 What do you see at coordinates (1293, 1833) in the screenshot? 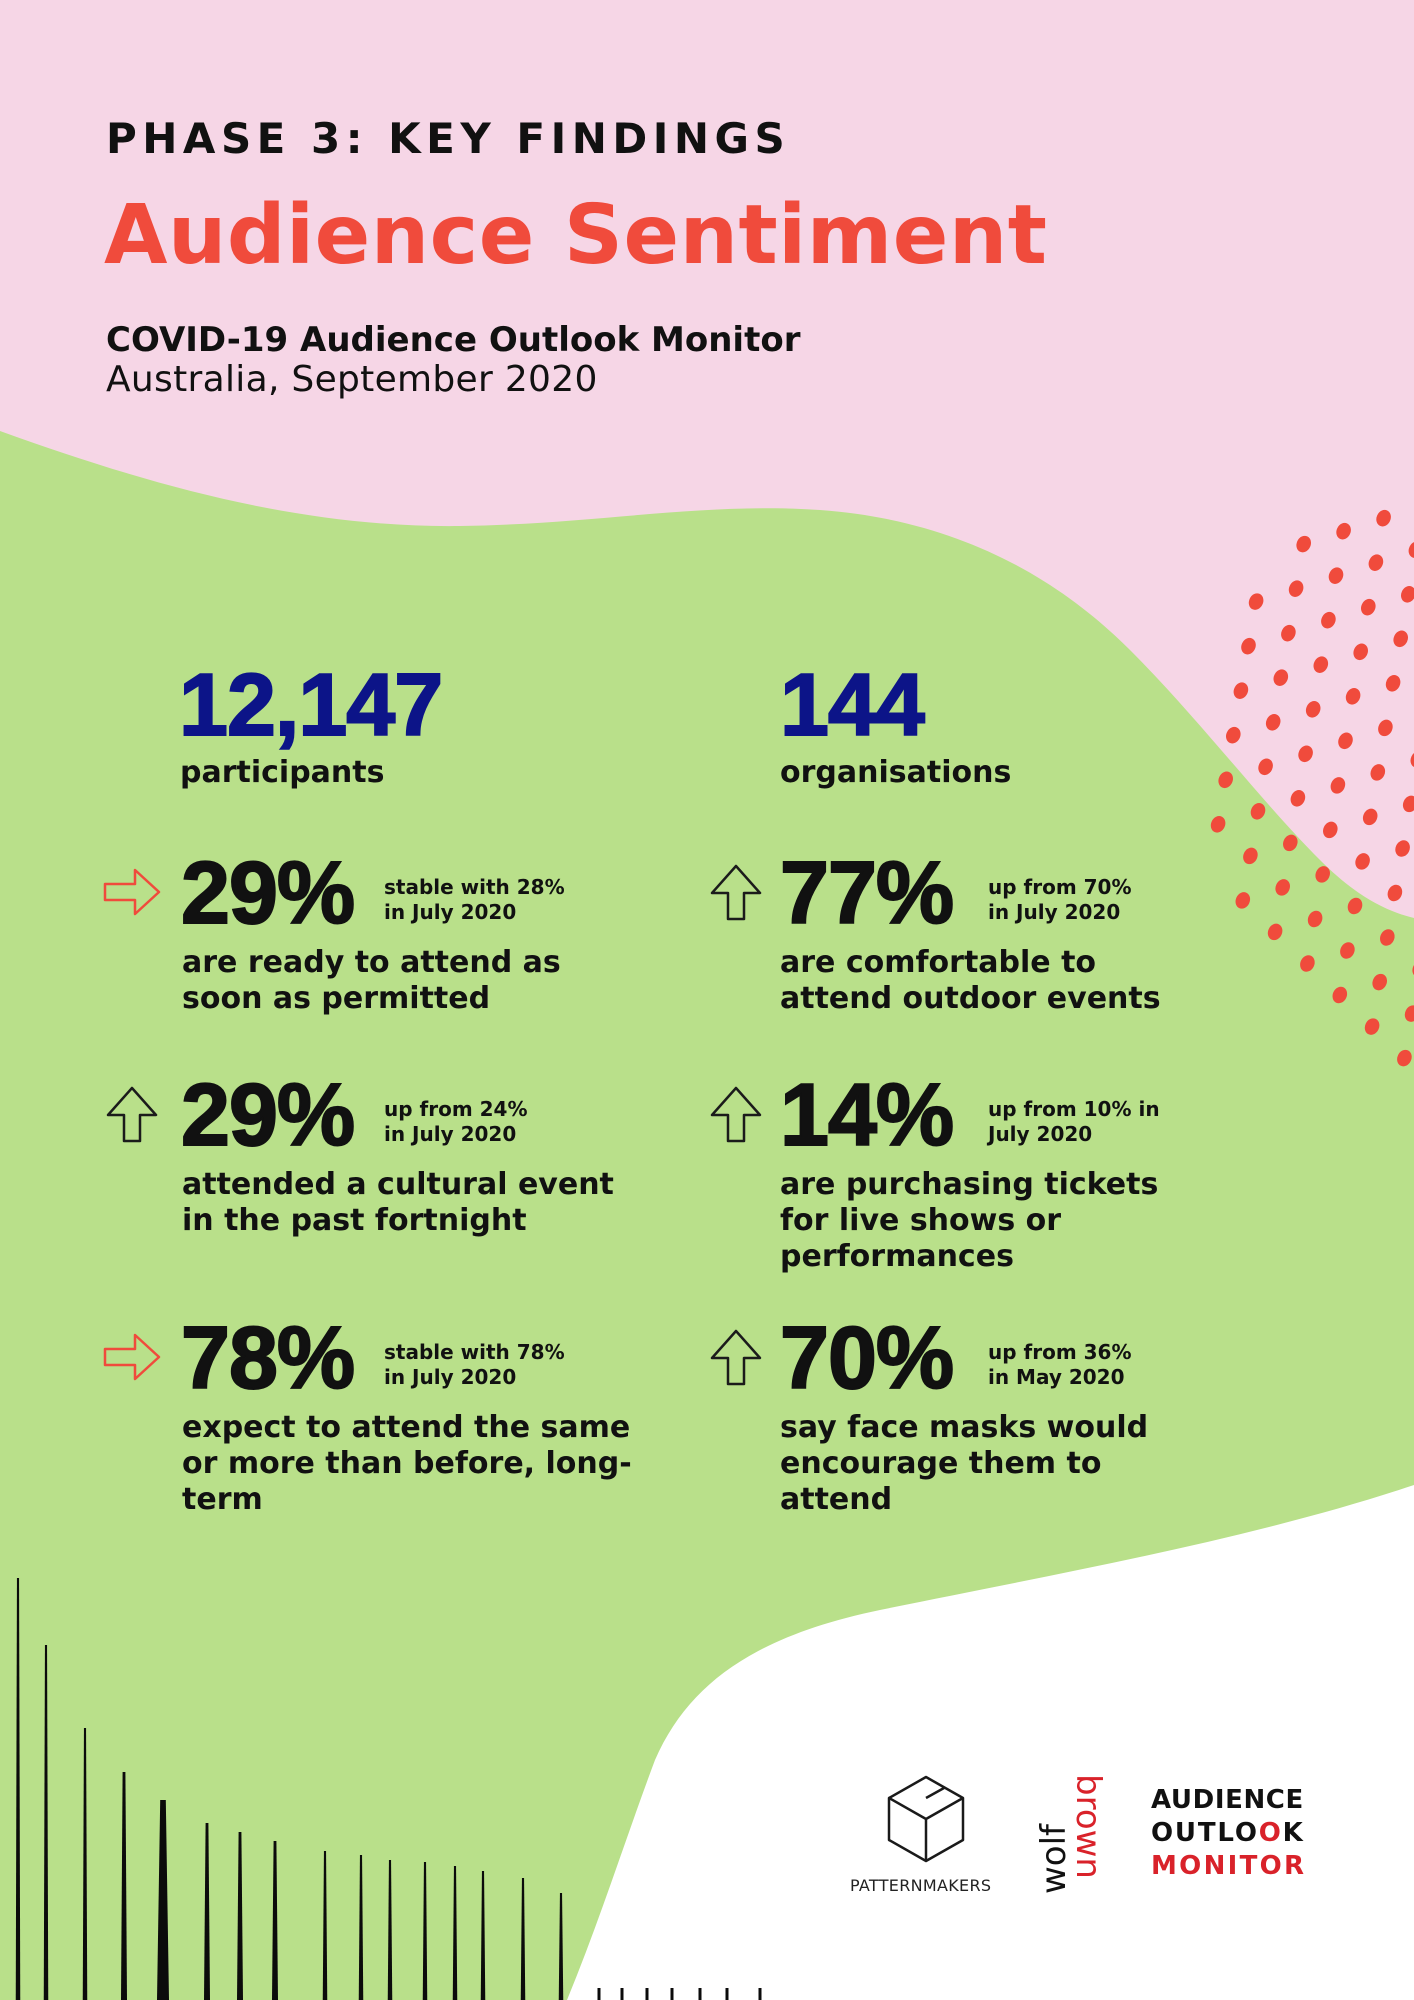
I see `logo-letter: K` at bounding box center [1293, 1833].